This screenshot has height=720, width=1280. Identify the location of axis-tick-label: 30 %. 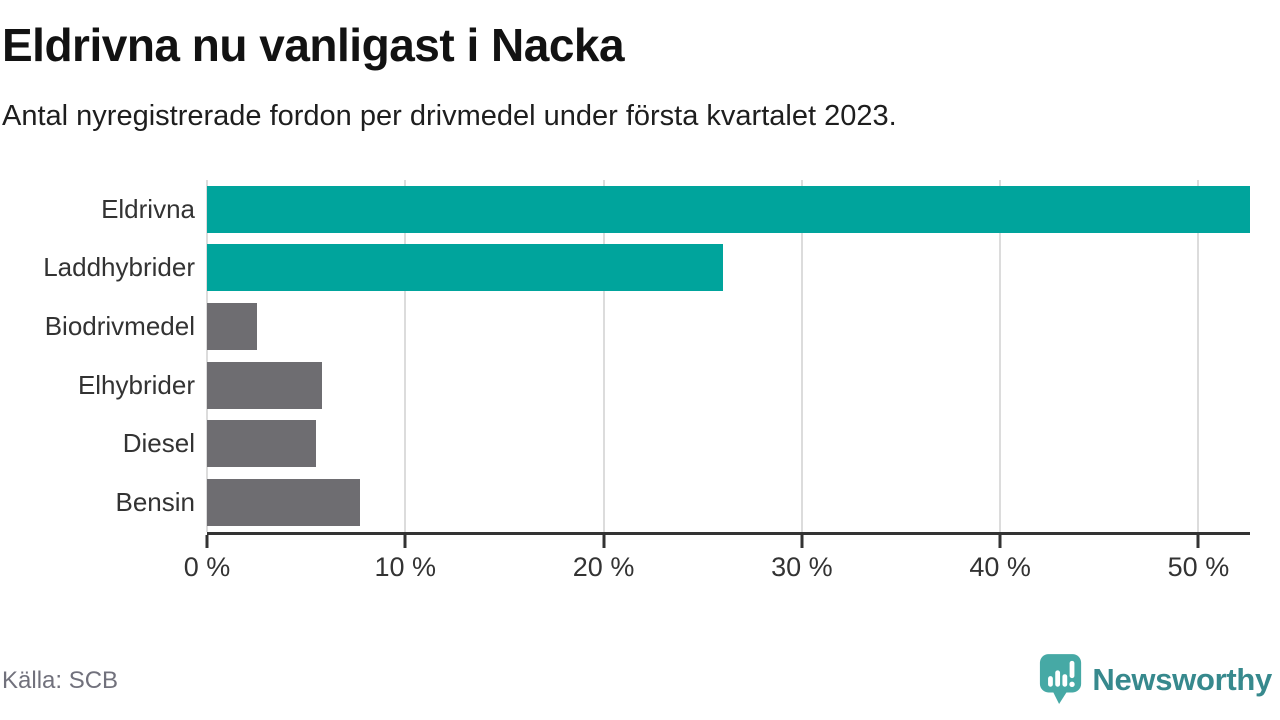
(802, 567).